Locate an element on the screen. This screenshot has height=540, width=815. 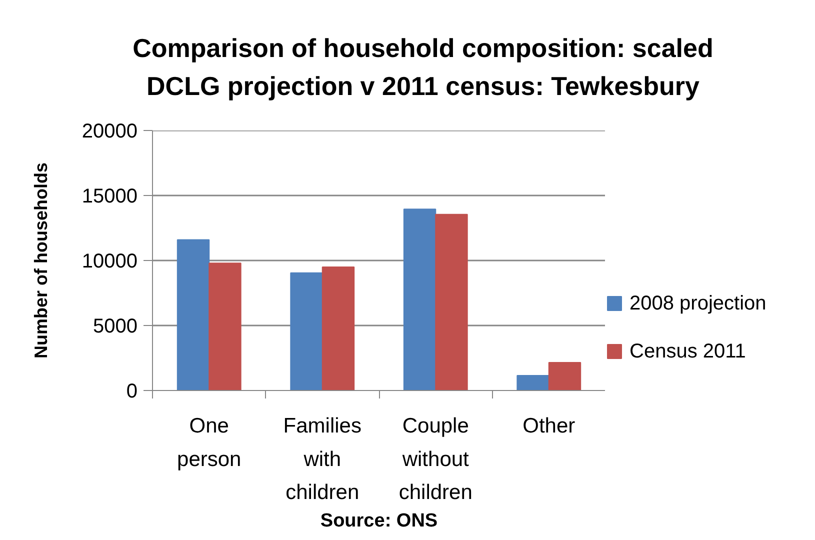
y-tick-label: 20000 is located at coordinates (110, 131).